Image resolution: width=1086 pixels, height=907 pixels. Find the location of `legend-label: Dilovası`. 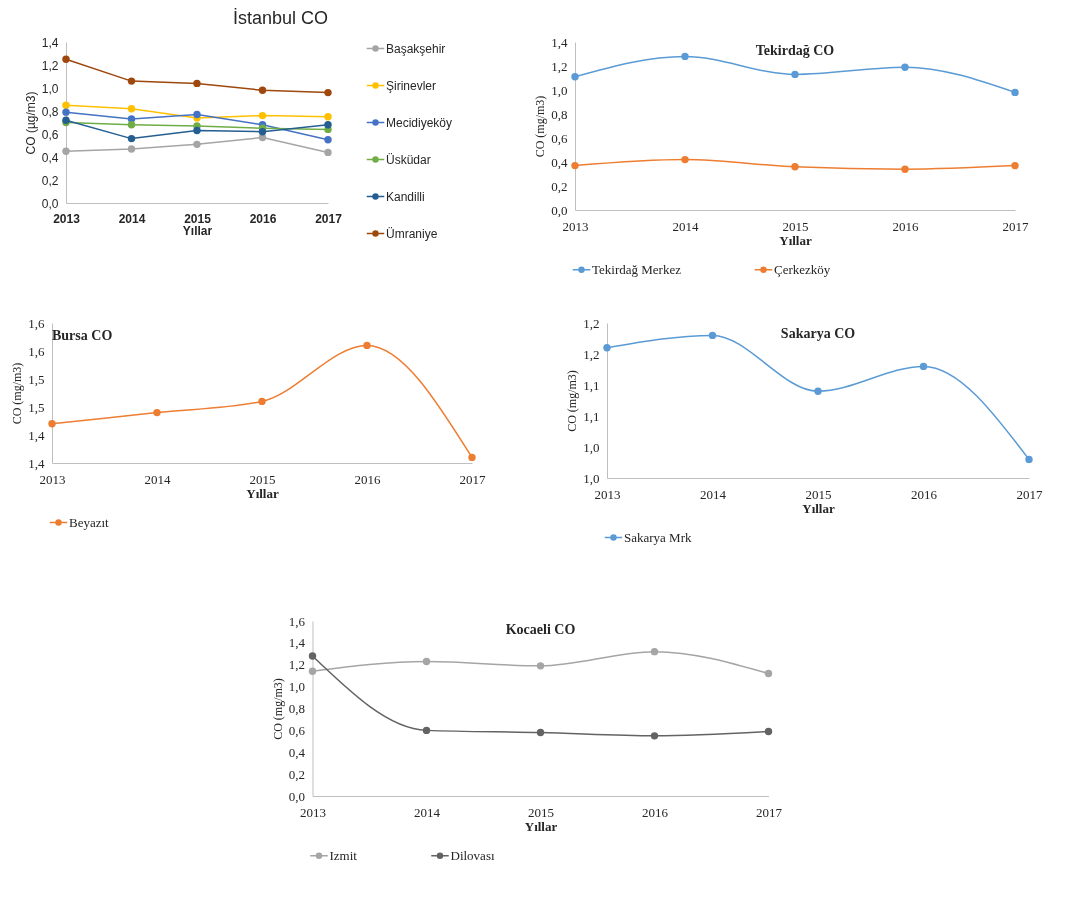

legend-label: Dilovası is located at coordinates (472, 855).